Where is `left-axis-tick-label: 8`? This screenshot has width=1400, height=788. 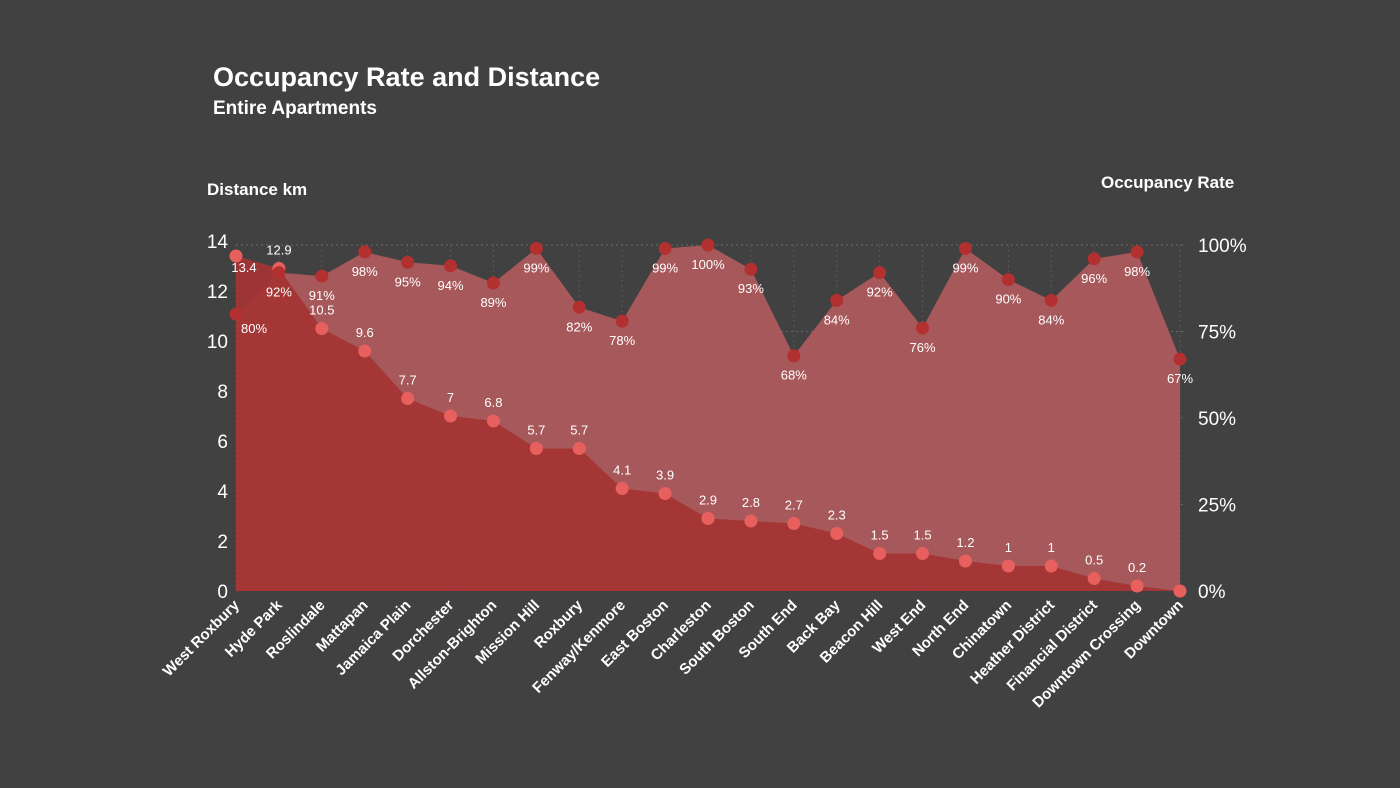
left-axis-tick-label: 8 is located at coordinates (222, 392).